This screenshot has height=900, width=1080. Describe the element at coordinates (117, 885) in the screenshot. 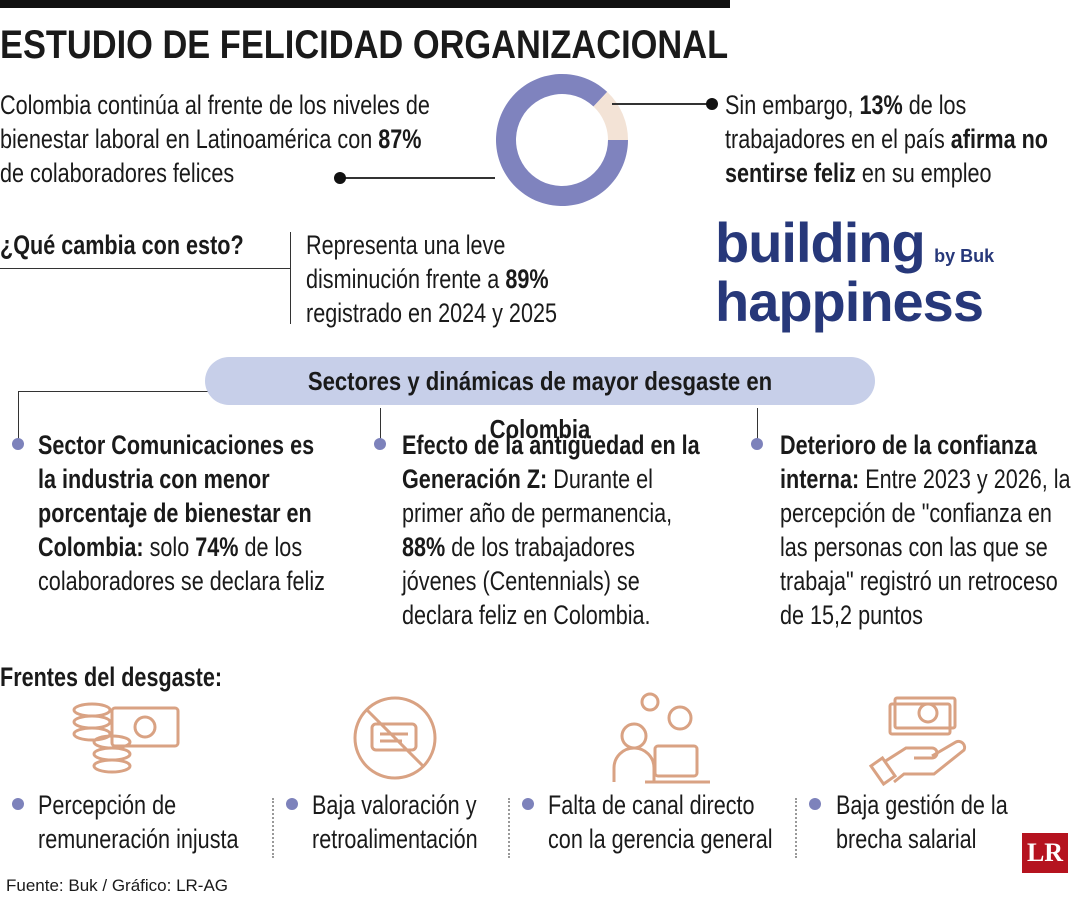

I see `source: Fuente: Buk / Gráfico: LR-AG` at that location.